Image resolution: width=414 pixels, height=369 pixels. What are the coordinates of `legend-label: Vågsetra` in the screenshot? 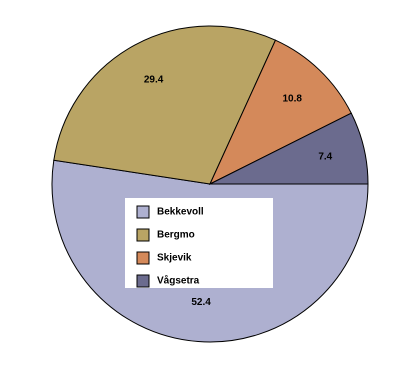 It's located at (178, 281).